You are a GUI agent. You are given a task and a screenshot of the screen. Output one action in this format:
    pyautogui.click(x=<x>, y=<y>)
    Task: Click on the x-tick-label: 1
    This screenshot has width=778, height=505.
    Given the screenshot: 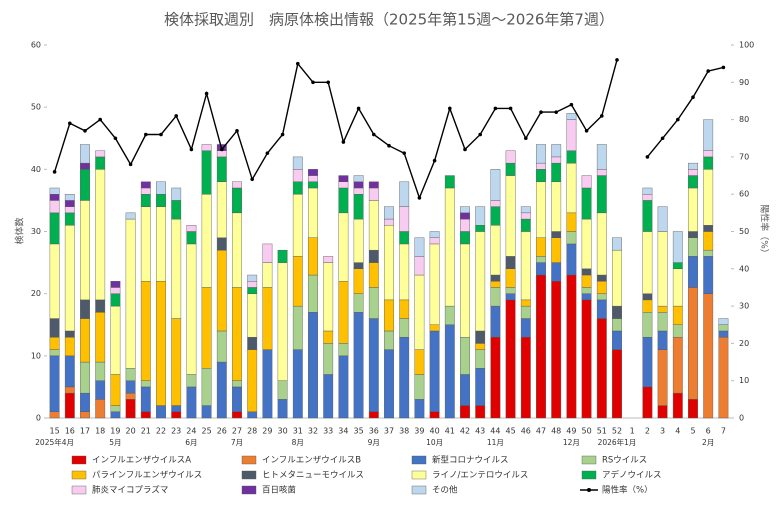 What is the action you would take?
    pyautogui.click(x=632, y=431)
    